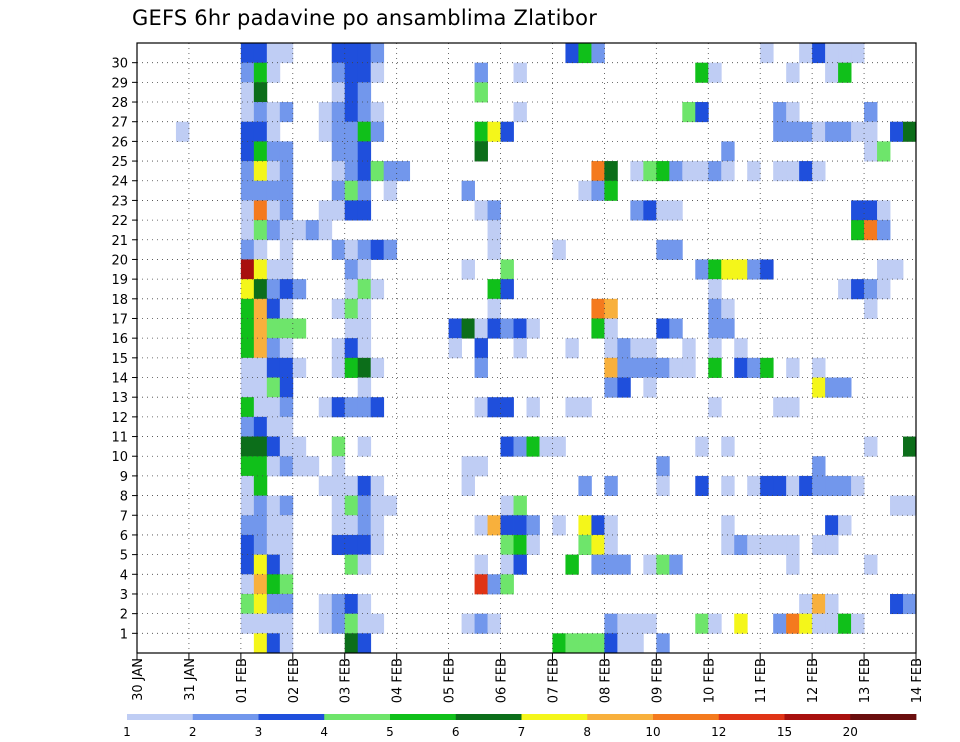 The height and width of the screenshot is (742, 960). What do you see at coordinates (119, 241) in the screenshot?
I see `y-tick-label: 21` at bounding box center [119, 241].